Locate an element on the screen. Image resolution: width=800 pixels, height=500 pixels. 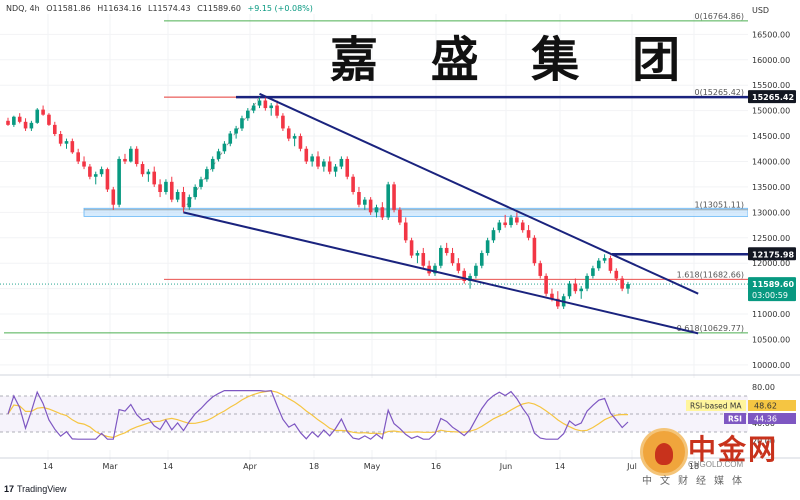
rsi-line is located at coordinates (318, 414).